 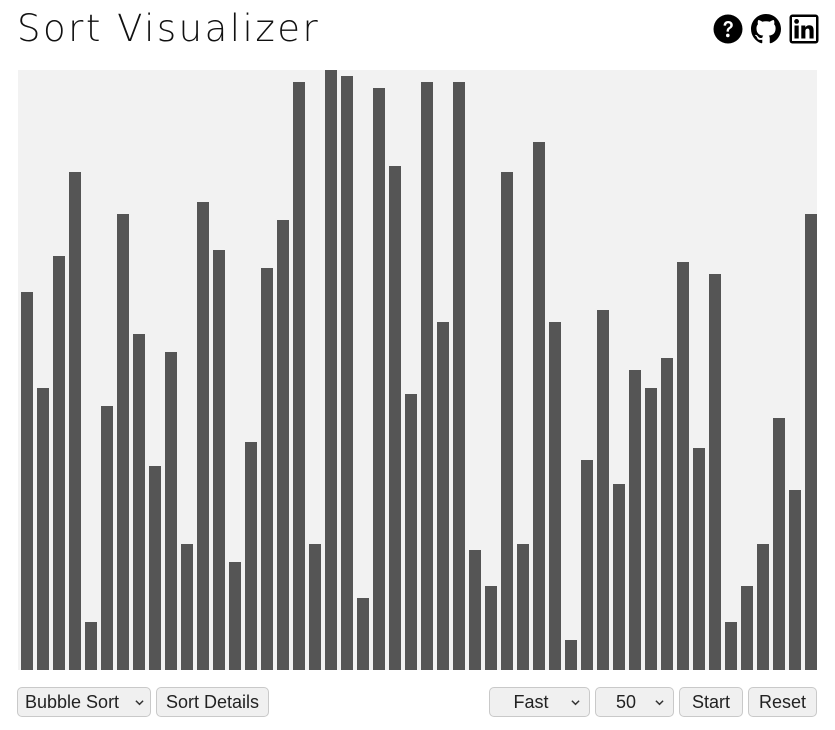 I want to click on right-controls: Fast 50 Start Reset, so click(x=653, y=702).